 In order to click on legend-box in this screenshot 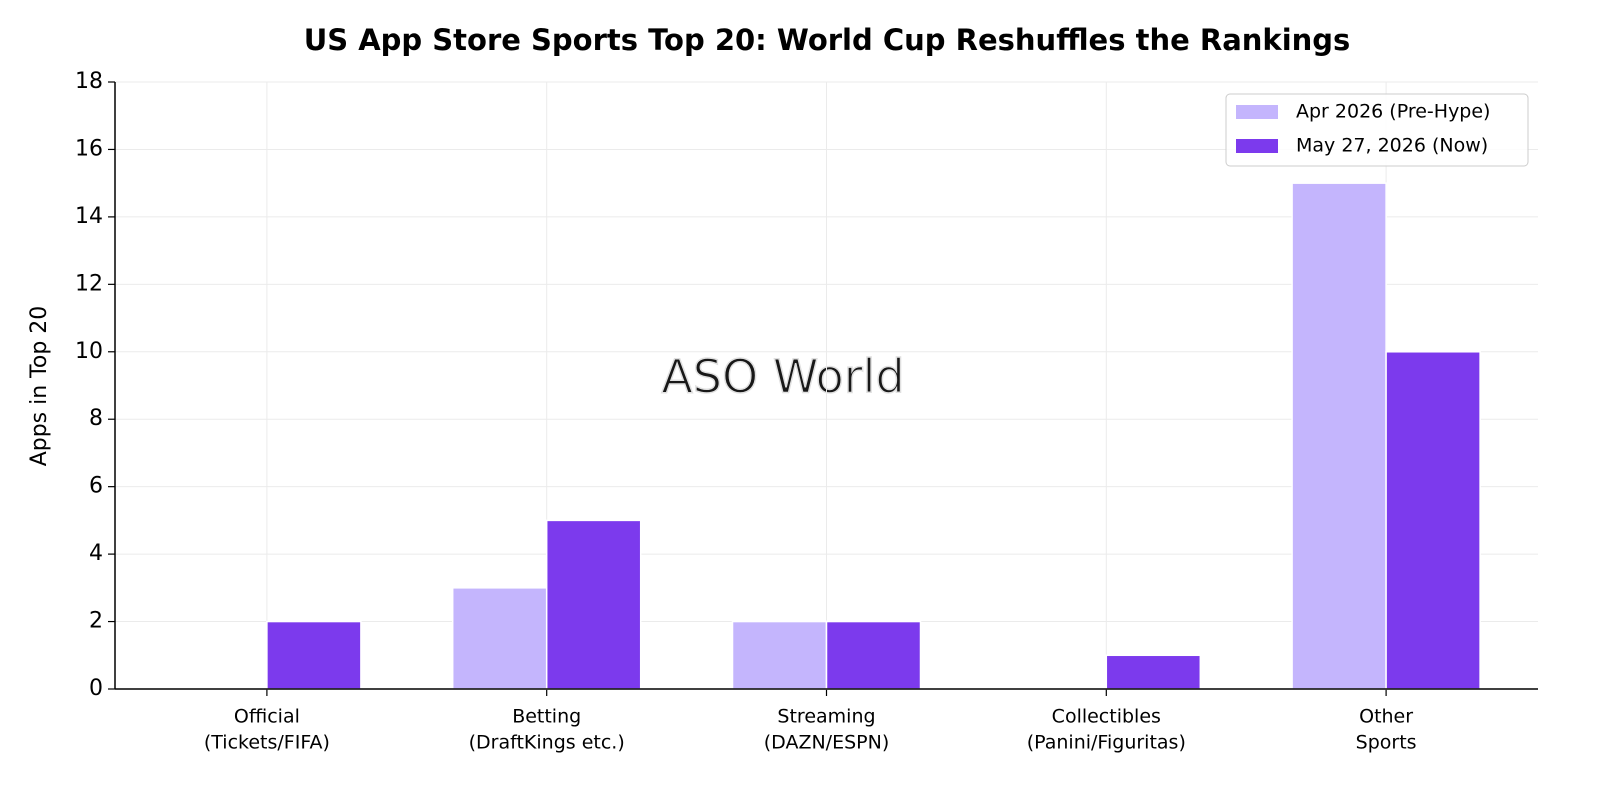, I will do `click(1377, 130)`.